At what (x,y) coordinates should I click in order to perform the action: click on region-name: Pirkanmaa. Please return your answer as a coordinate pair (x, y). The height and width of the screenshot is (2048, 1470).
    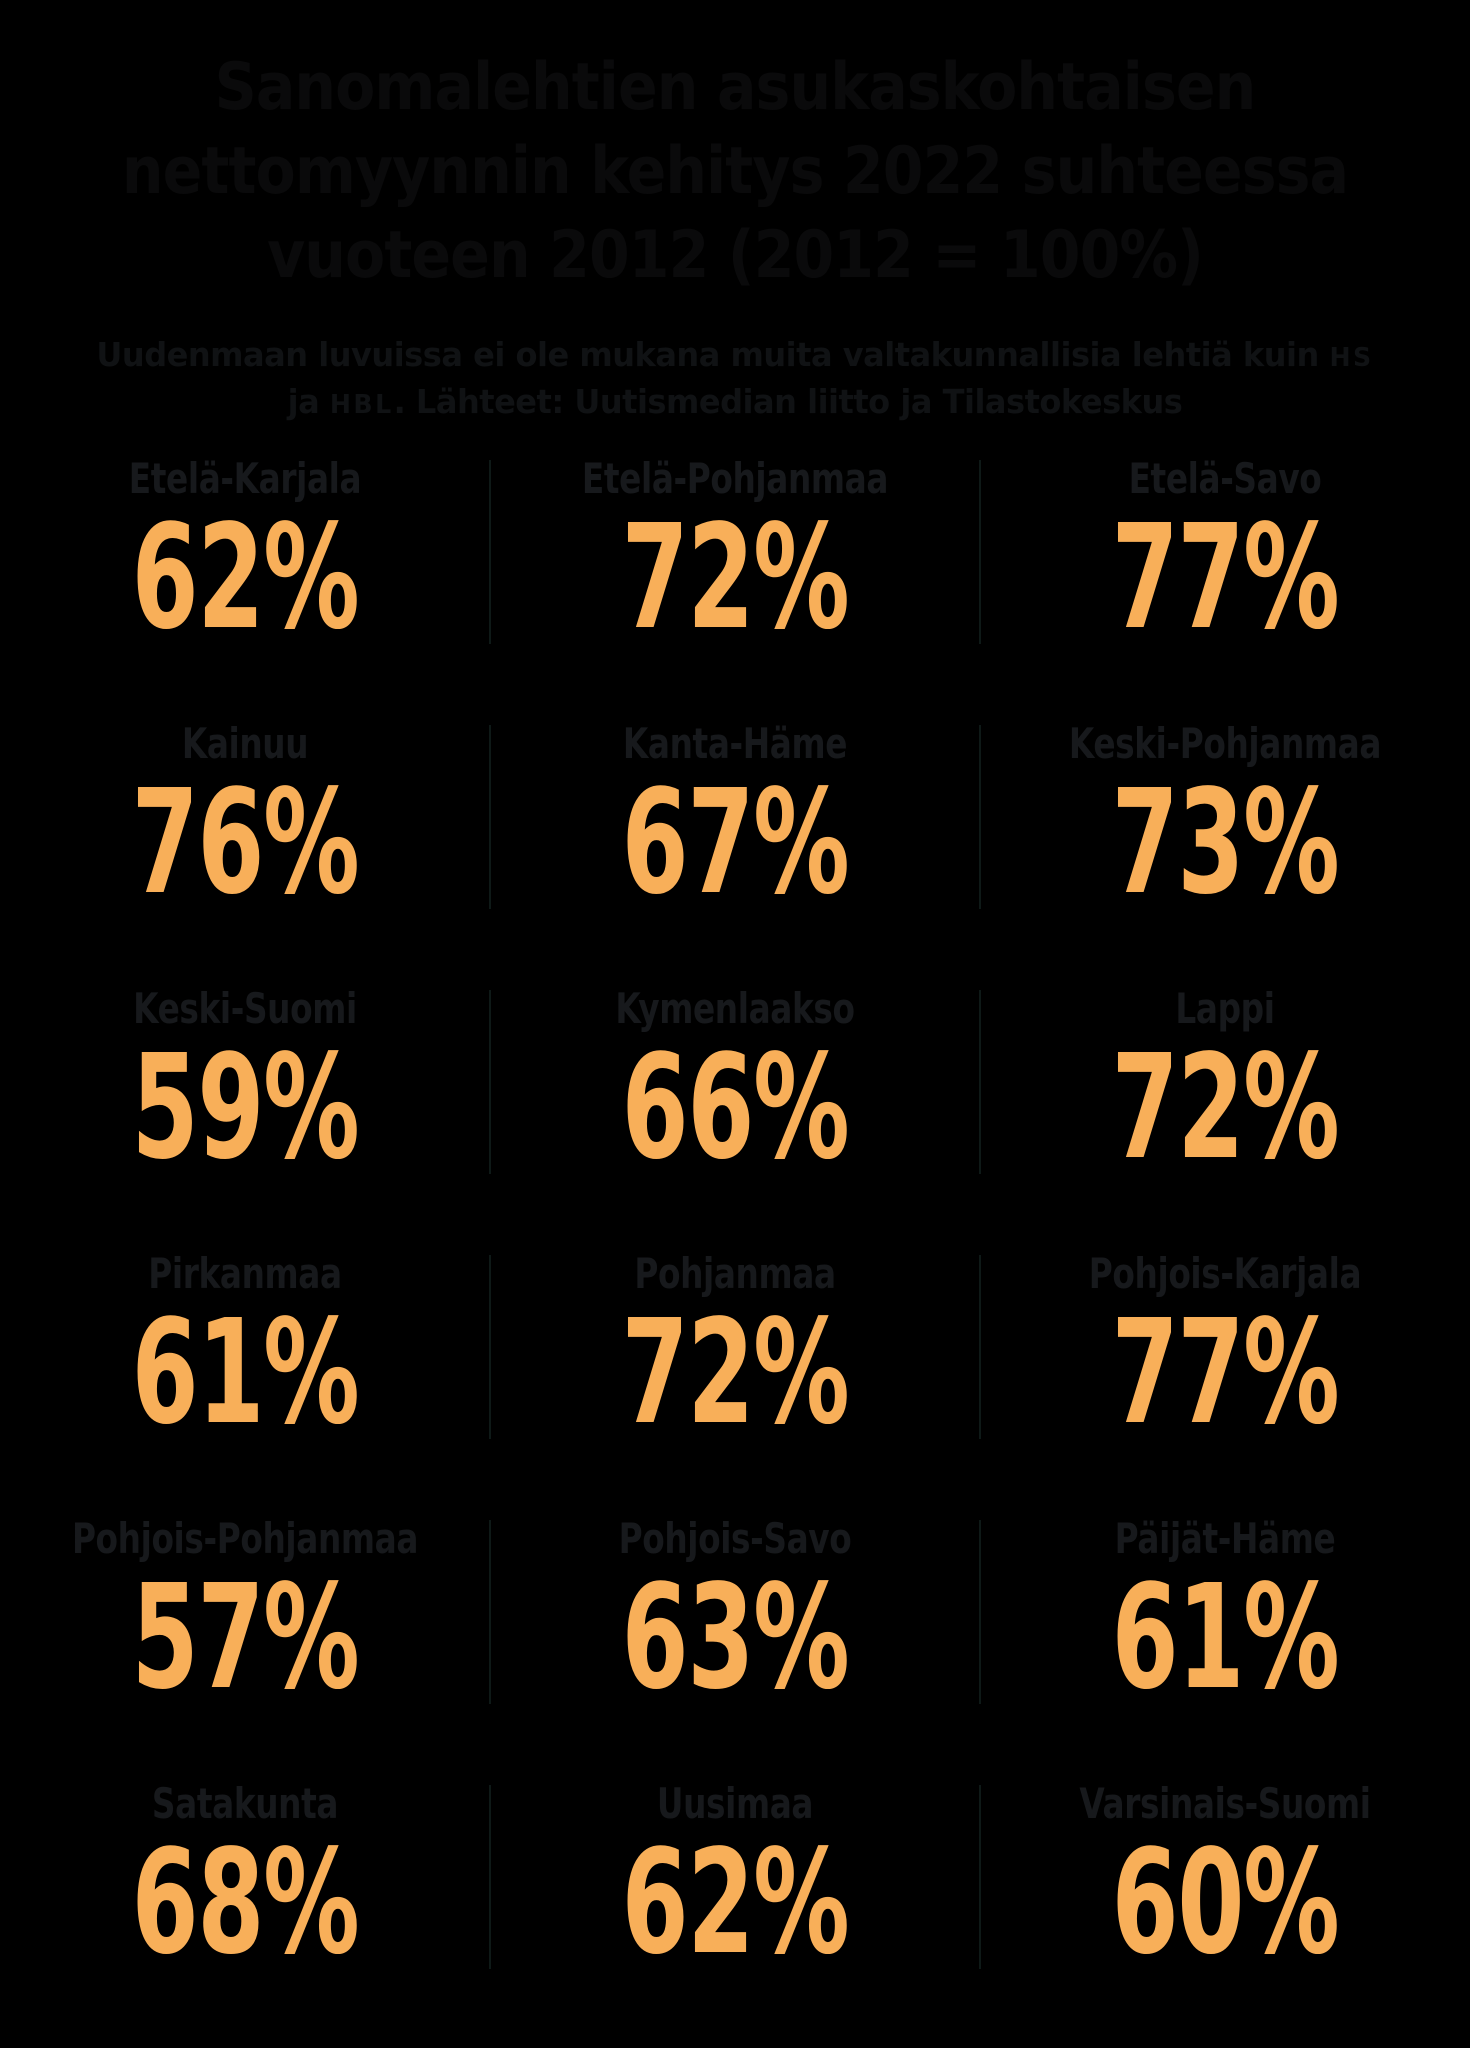
    Looking at the image, I should click on (245, 1273).